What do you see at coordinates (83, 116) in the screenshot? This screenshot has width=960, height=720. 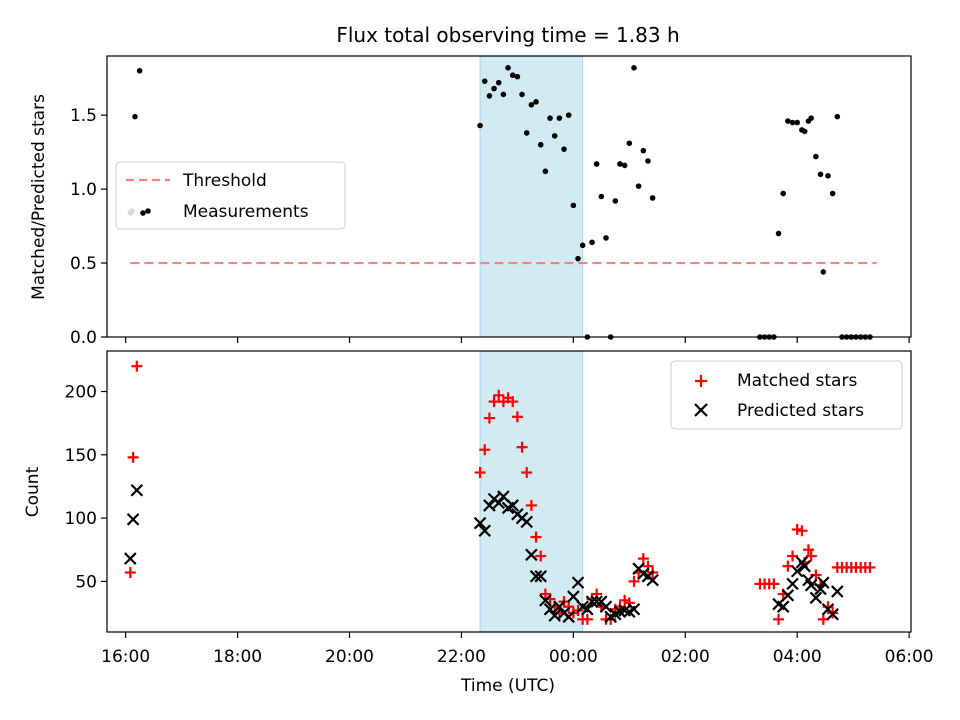 I see `y-tick-label: 1.5` at bounding box center [83, 116].